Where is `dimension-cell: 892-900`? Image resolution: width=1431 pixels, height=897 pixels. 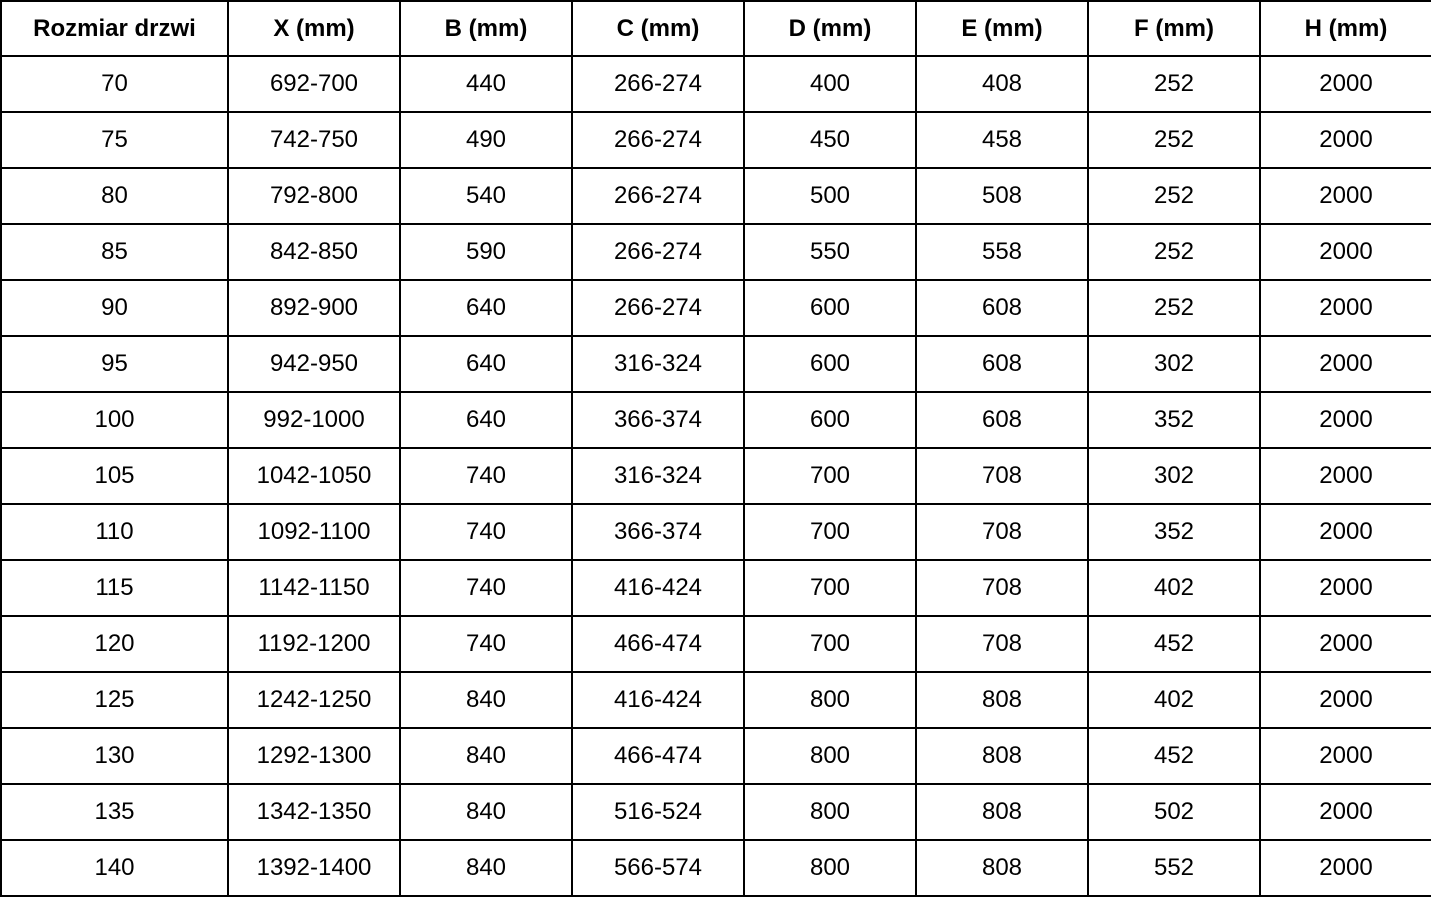
dimension-cell: 892-900 is located at coordinates (314, 308).